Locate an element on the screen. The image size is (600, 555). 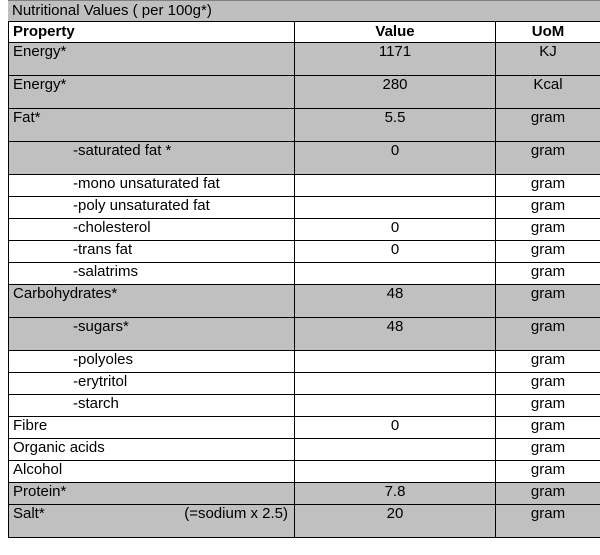
table-row: -trans fat 0 gram is located at coordinates (304, 251).